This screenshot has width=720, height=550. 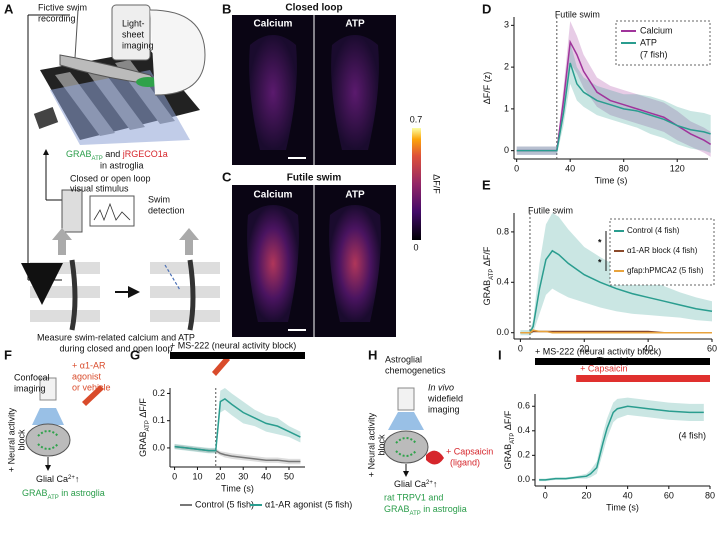 I want to click on panel-letter: I, so click(x=500, y=354).